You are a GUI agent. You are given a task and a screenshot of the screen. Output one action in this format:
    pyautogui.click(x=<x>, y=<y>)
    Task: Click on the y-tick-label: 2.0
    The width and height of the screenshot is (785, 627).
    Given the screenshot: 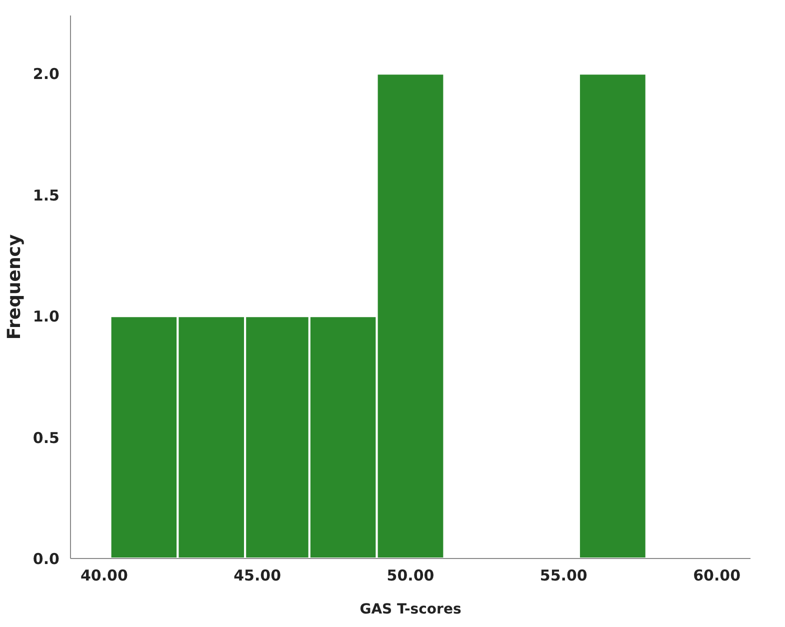 What is the action you would take?
    pyautogui.click(x=46, y=74)
    